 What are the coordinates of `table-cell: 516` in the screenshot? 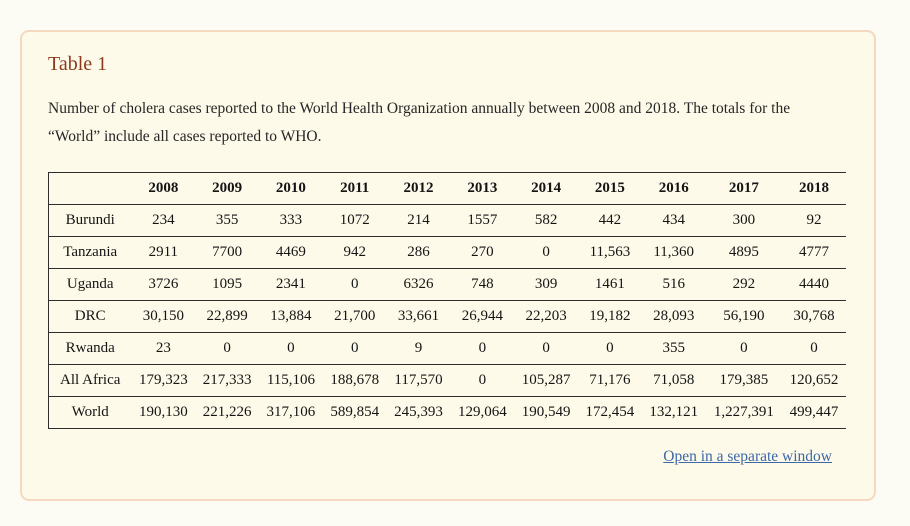 It's located at (673, 284).